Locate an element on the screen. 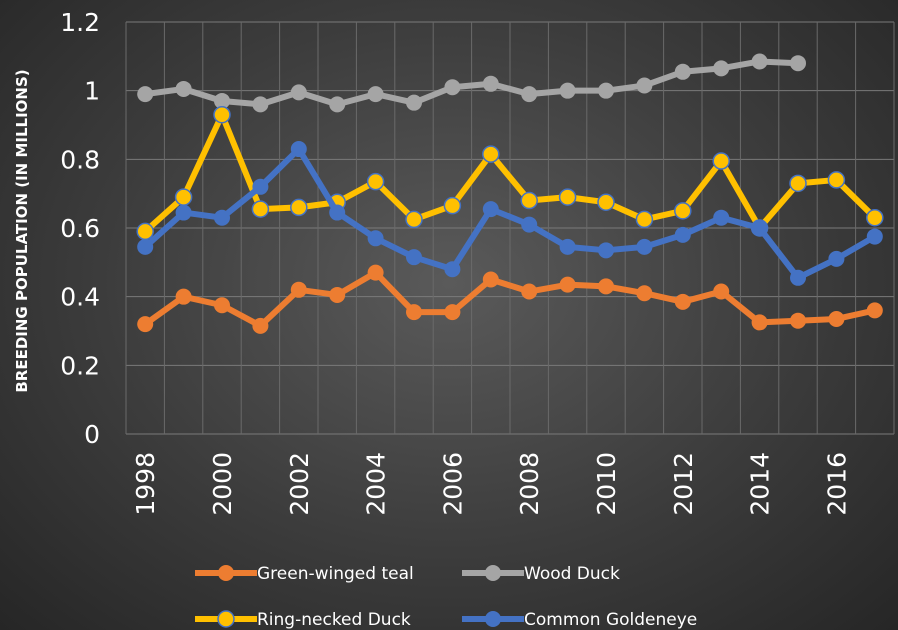 This screenshot has height=630, width=898. x-tick-label: 2010 is located at coordinates (606, 484).